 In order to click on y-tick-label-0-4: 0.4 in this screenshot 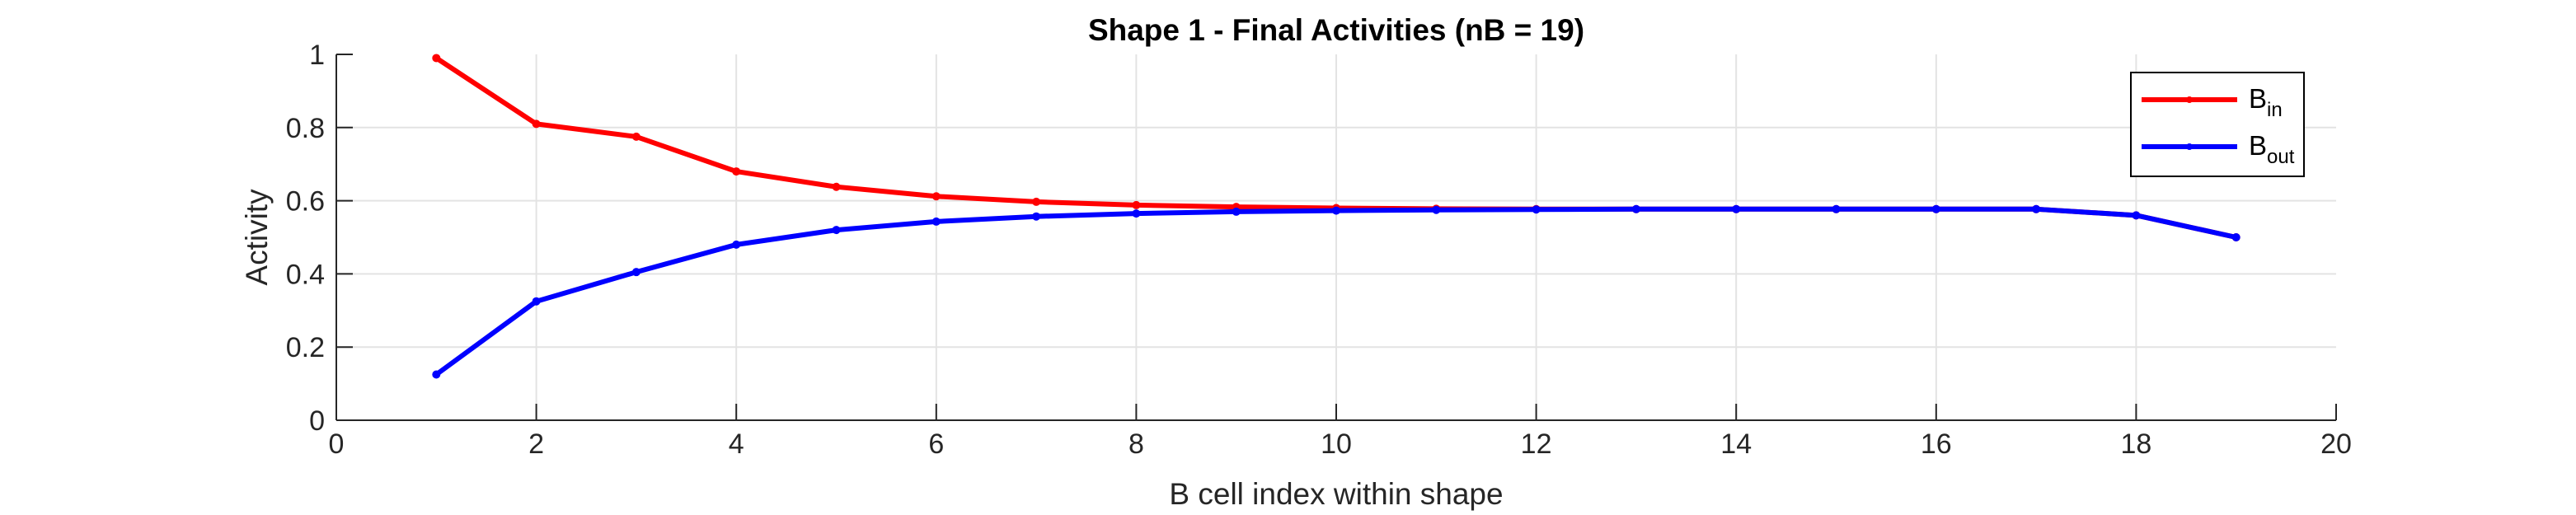, I will do `click(305, 274)`.